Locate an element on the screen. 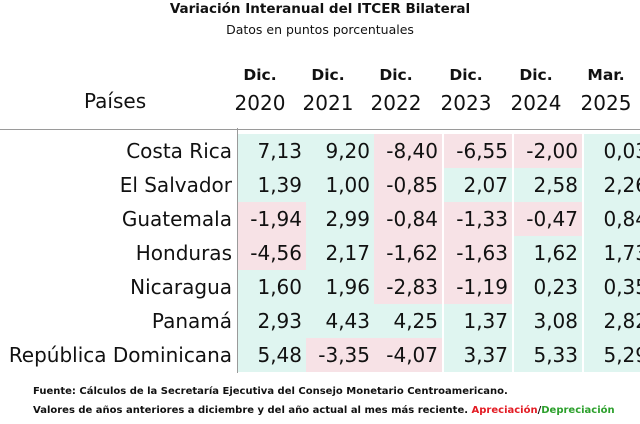 This screenshot has width=640, height=424. column-header-year: 2022 is located at coordinates (396, 103).